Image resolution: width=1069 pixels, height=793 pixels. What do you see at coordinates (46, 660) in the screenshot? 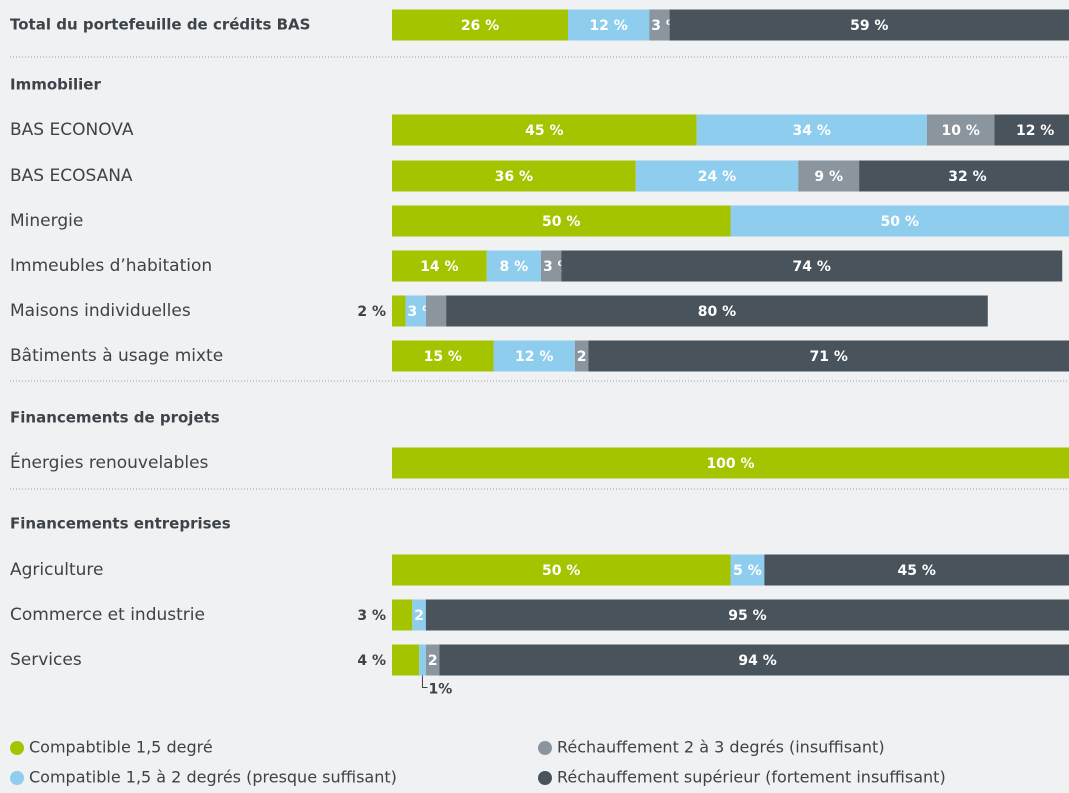
I see `category-label: Services` at bounding box center [46, 660].